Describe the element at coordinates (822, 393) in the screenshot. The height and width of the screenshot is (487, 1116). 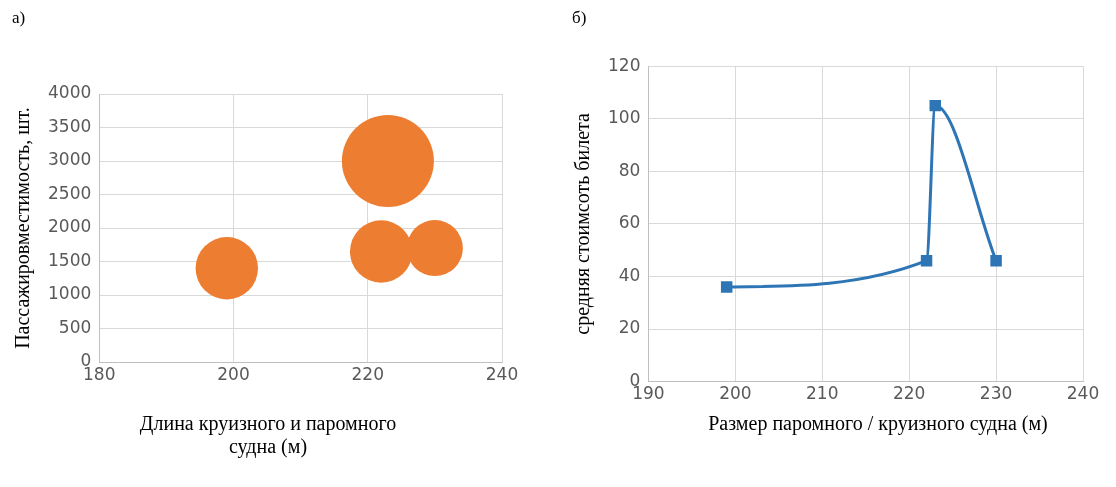
I see `x-tick-label: 210` at that location.